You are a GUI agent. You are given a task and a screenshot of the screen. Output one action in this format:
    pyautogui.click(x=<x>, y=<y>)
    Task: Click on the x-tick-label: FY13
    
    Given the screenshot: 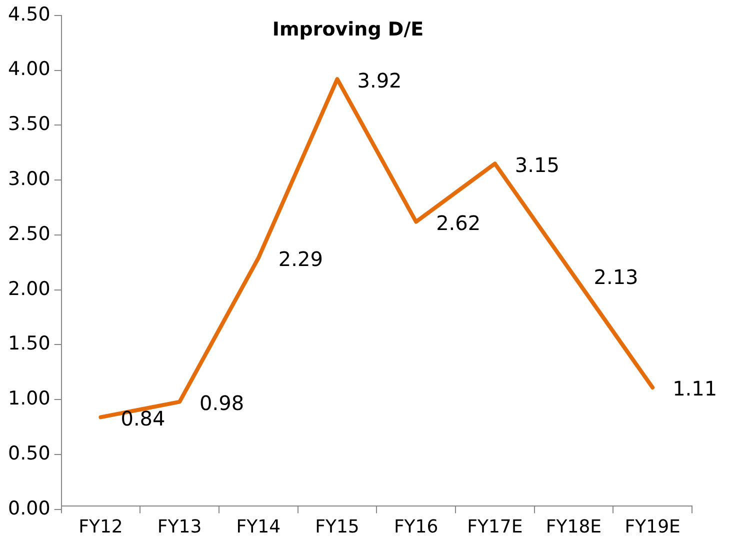 What is the action you would take?
    pyautogui.click(x=179, y=527)
    